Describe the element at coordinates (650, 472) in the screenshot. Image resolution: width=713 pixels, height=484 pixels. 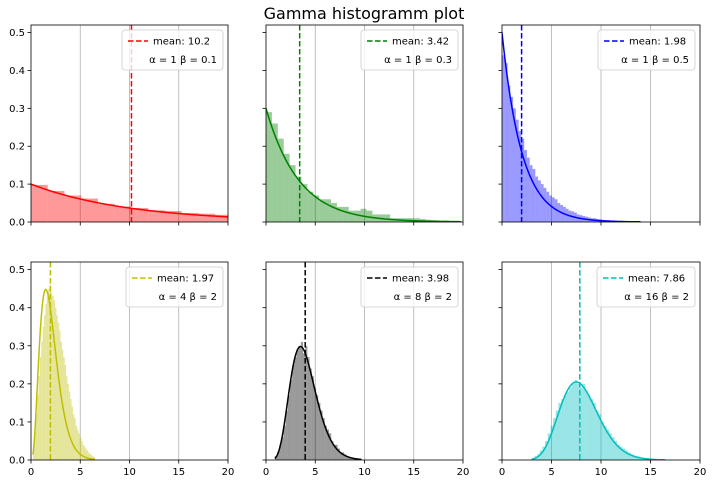
I see `x-tick-label: 15` at that location.